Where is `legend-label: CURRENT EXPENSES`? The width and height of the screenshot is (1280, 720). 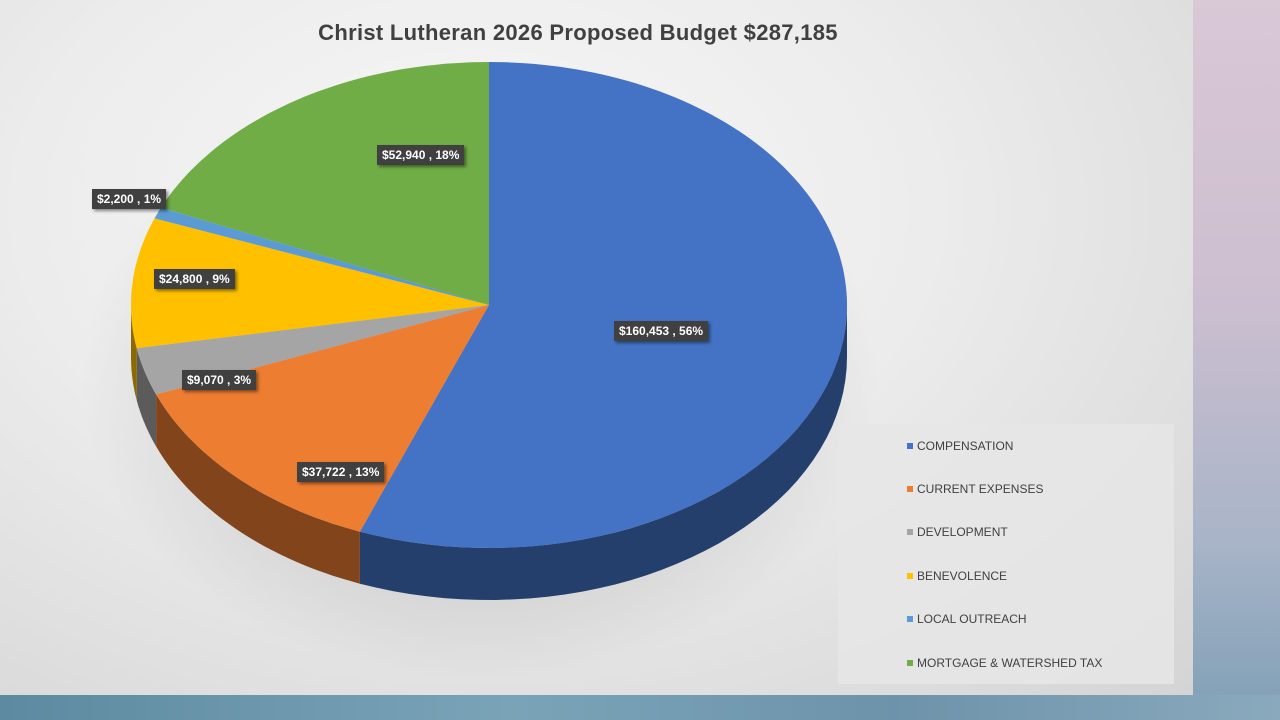
legend-label: CURRENT EXPENSES is located at coordinates (980, 489).